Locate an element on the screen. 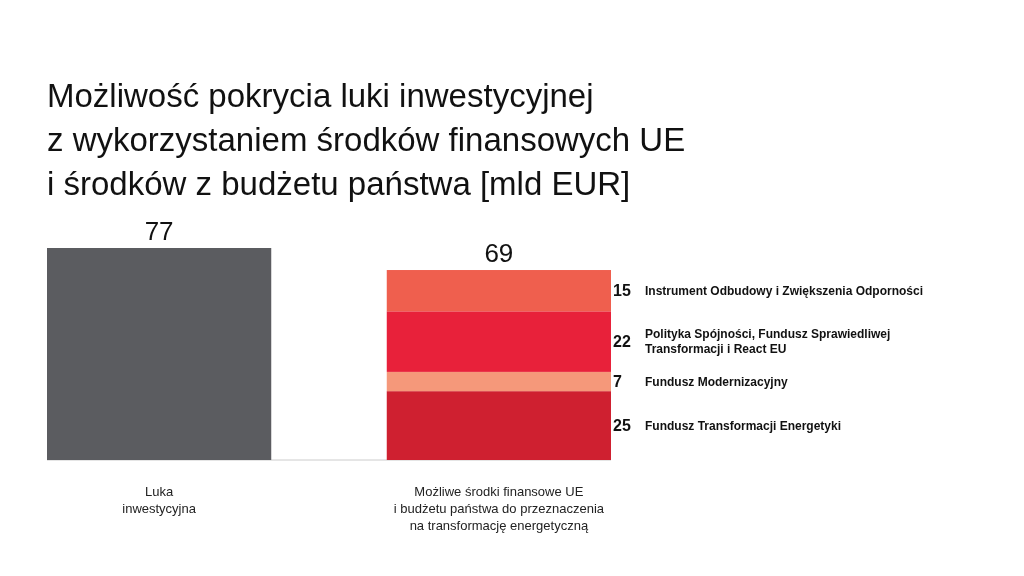  total-label: 69 is located at coordinates (499, 253).